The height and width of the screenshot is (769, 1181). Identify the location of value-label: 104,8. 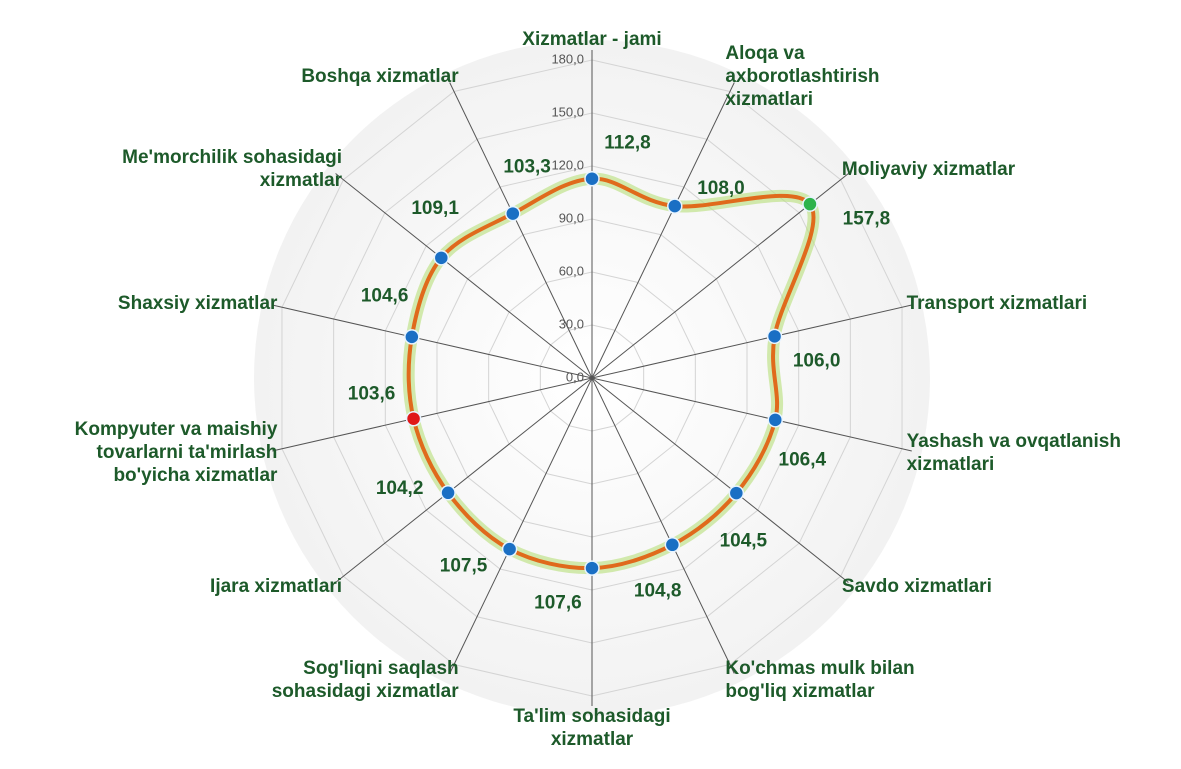
(658, 590).